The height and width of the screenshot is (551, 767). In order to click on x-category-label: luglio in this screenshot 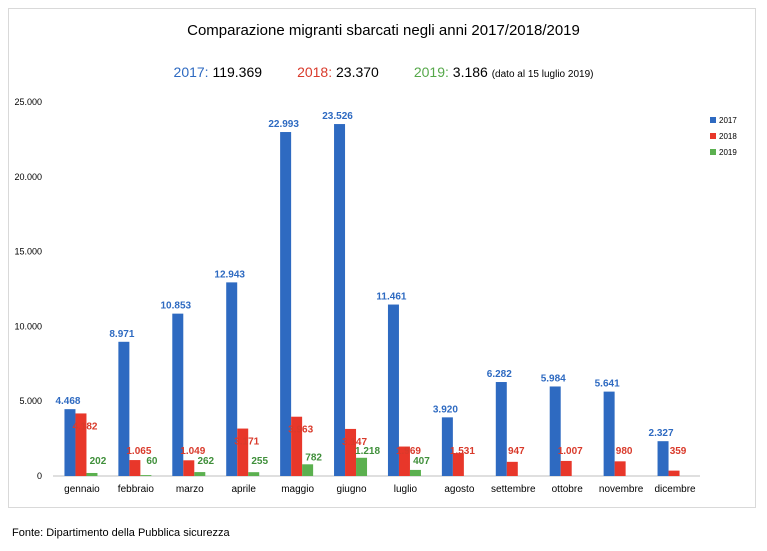, I will do `click(406, 489)`.